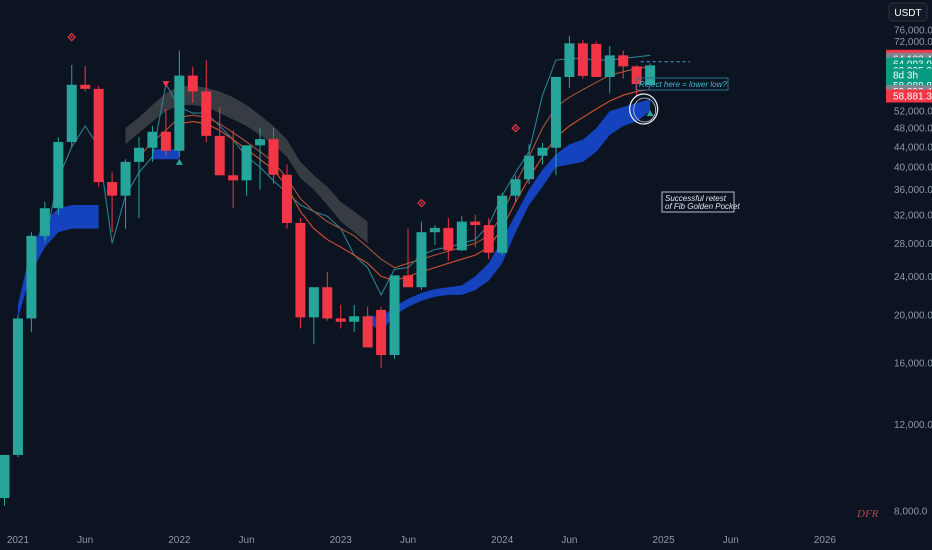 This screenshot has width=932, height=550. I want to click on y-tick-label: 8,000.0, so click(911, 512).